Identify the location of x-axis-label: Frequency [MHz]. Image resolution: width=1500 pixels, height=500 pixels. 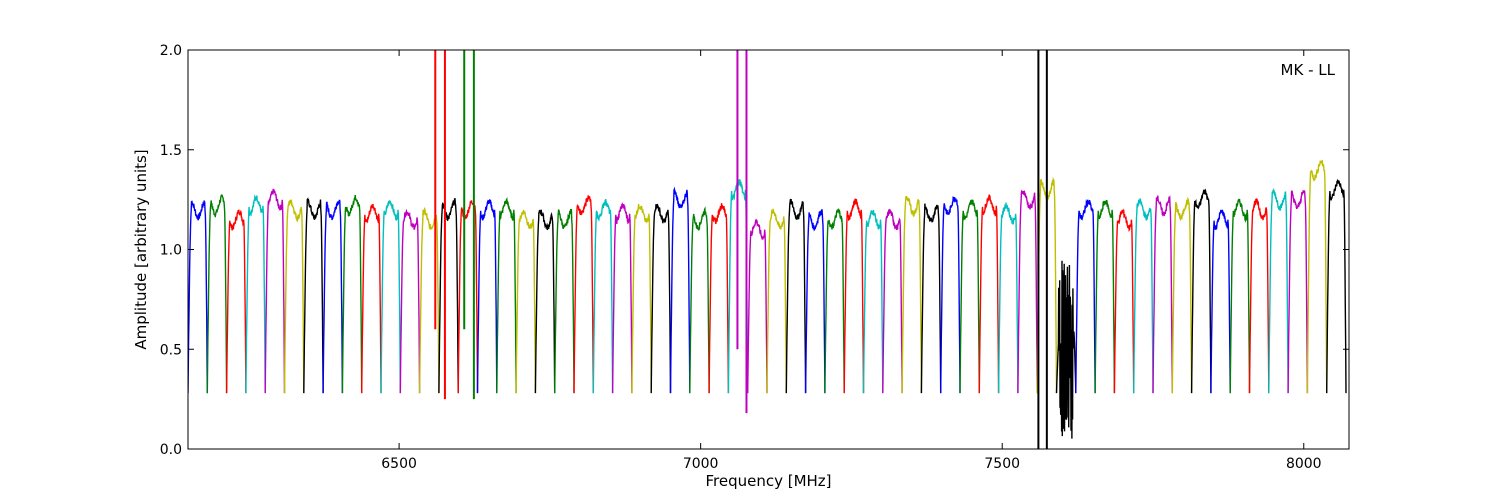
(768, 481).